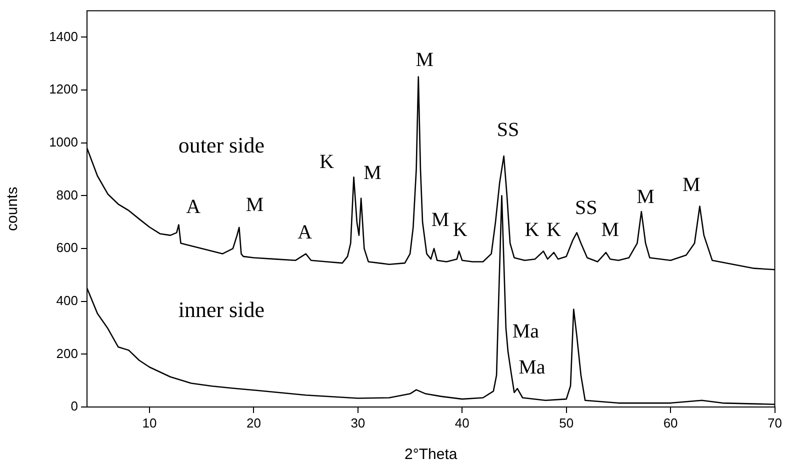 The width and height of the screenshot is (785, 464). Describe the element at coordinates (358, 422) in the screenshot. I see `x-tick-label: 30` at that location.